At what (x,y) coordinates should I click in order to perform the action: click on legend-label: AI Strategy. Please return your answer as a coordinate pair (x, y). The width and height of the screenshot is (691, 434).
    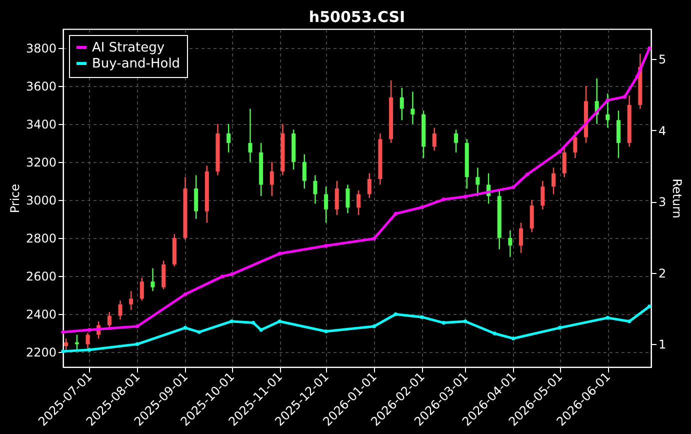
    Looking at the image, I should click on (128, 48).